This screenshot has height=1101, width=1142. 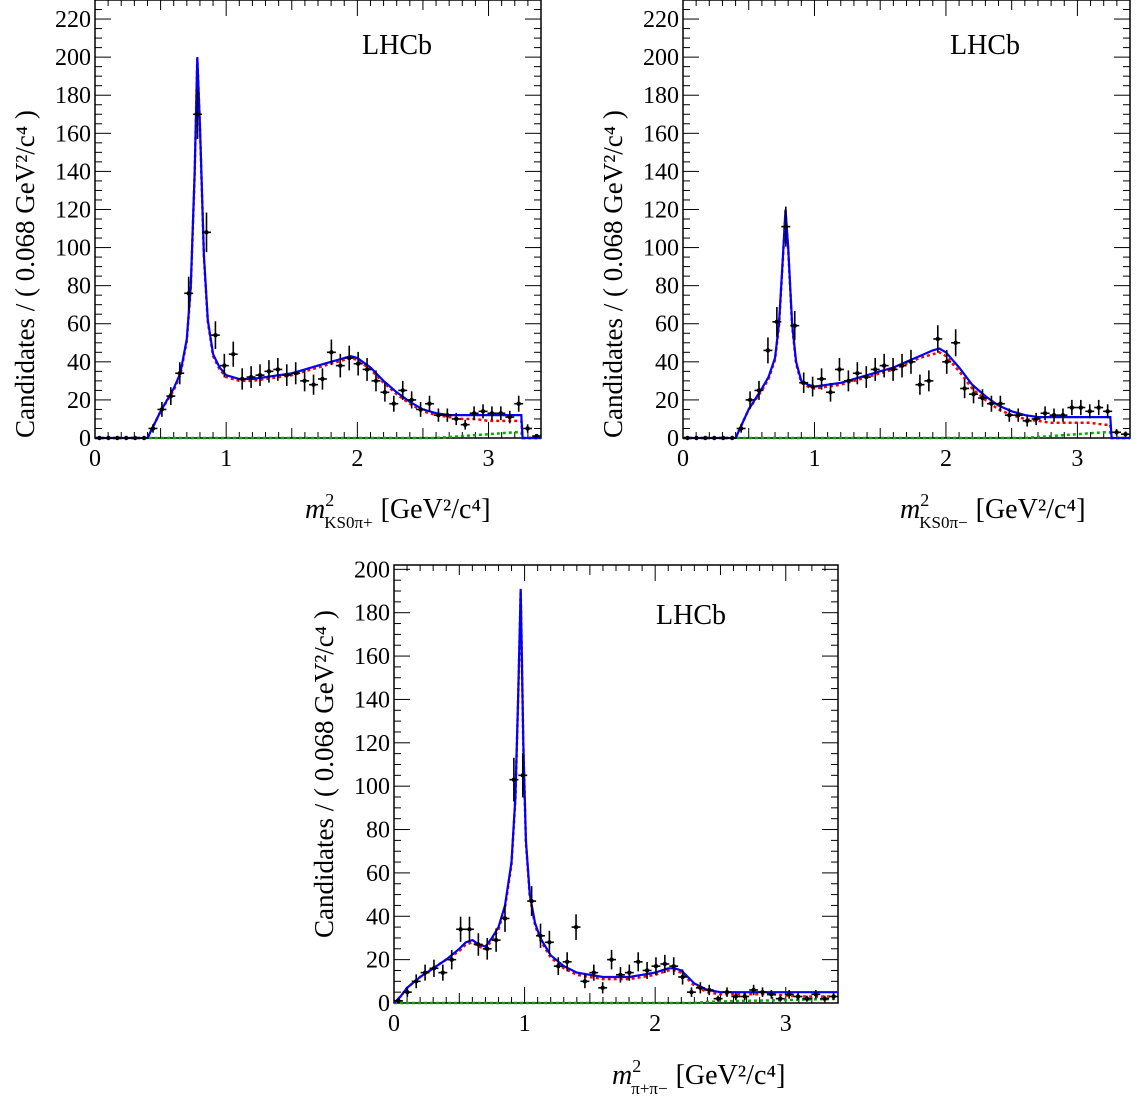 I want to click on signal-curve, so click(x=318, y=249).